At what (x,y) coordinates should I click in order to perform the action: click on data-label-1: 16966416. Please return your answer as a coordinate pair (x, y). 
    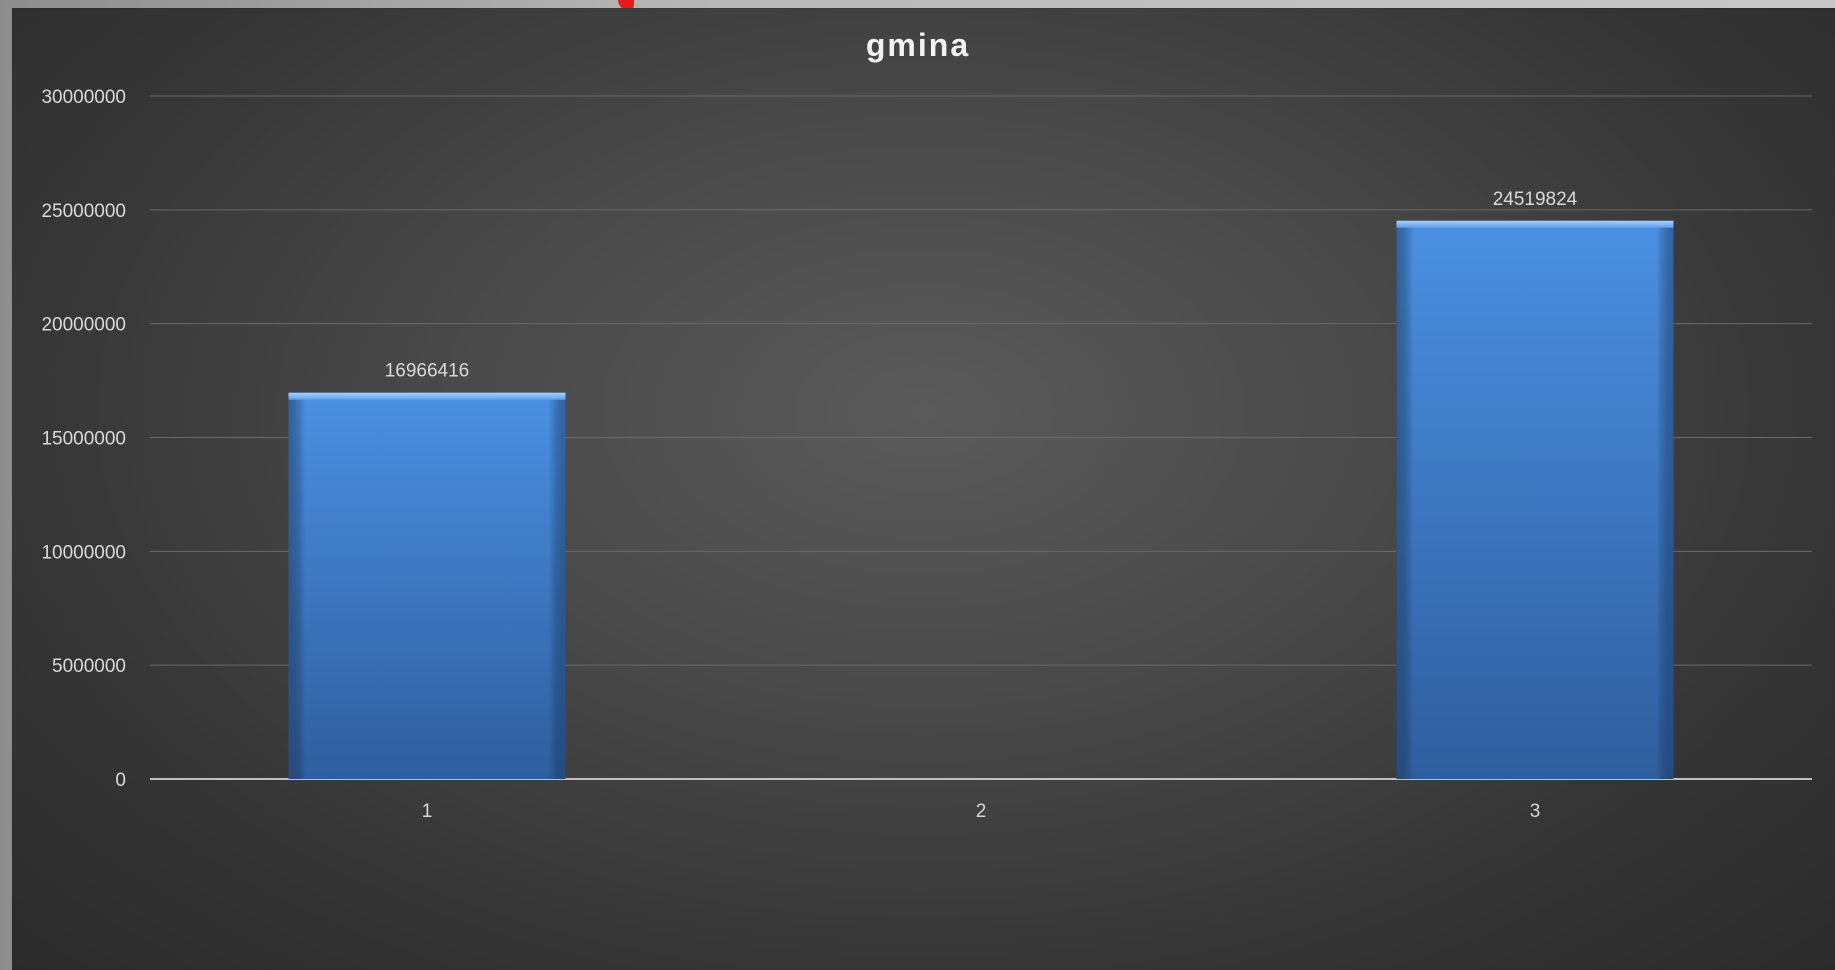
    Looking at the image, I should click on (427, 371).